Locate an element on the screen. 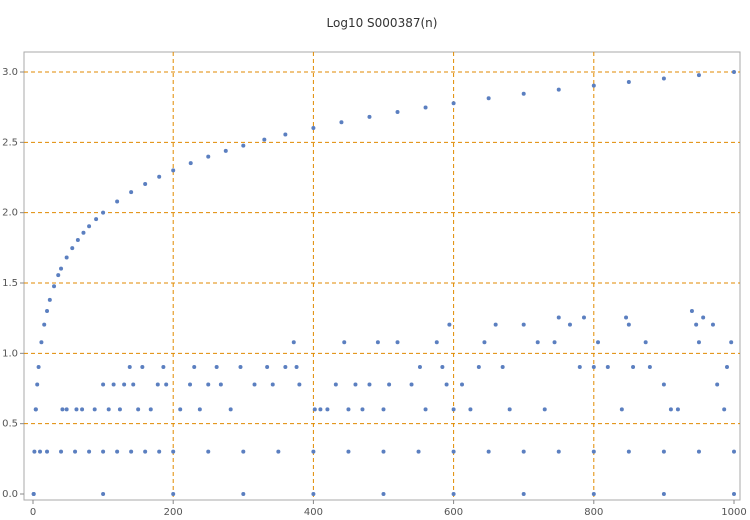 The width and height of the screenshot is (750, 520). x-tick-label: 600 is located at coordinates (453, 512).